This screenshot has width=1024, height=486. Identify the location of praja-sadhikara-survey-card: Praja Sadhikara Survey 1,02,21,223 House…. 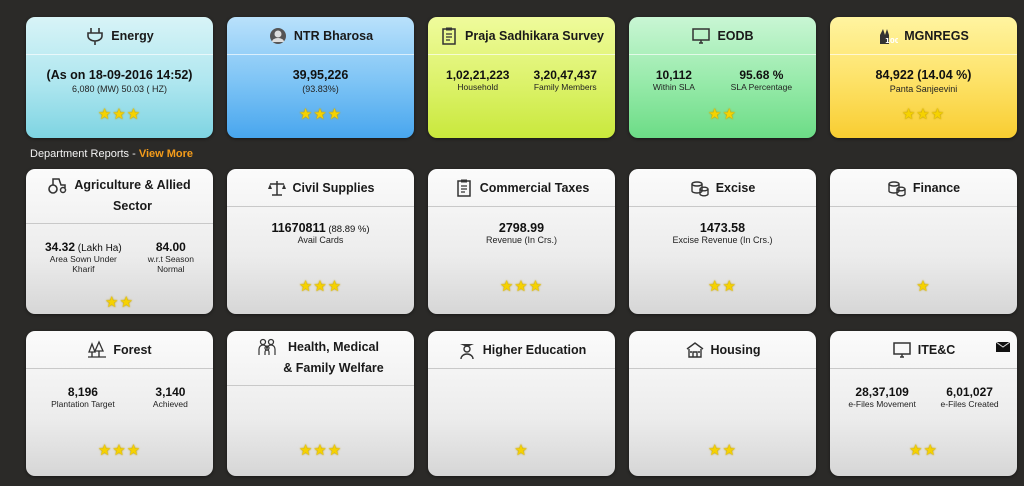
(521, 77).